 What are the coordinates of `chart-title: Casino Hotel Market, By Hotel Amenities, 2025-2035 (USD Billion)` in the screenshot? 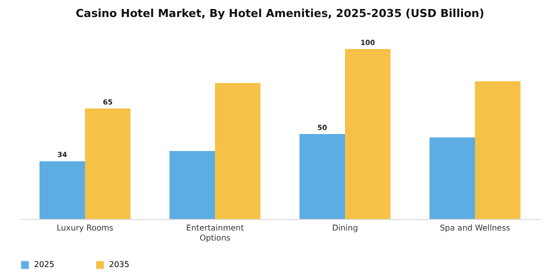 It's located at (280, 13).